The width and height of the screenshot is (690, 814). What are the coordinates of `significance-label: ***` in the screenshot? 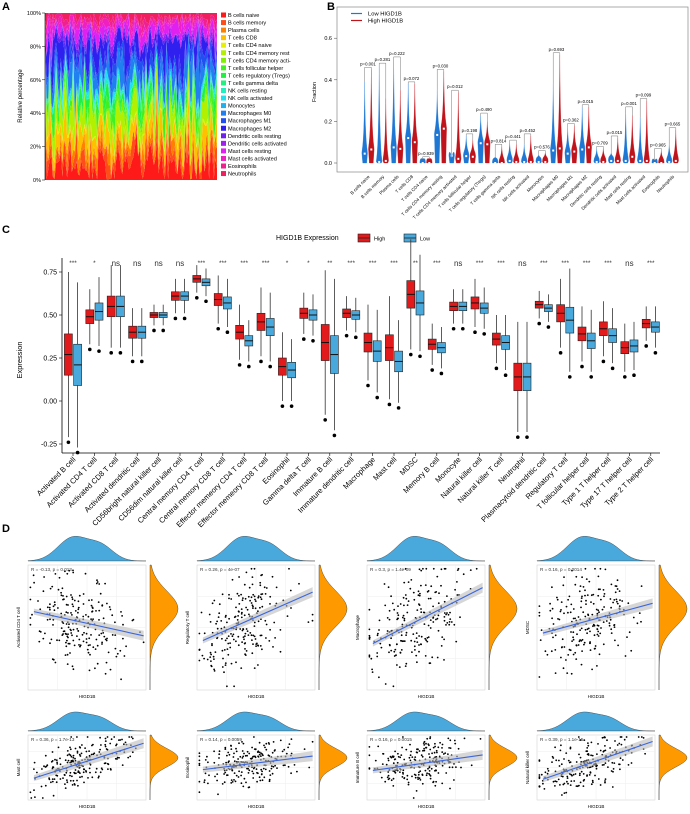 It's located at (351, 263).